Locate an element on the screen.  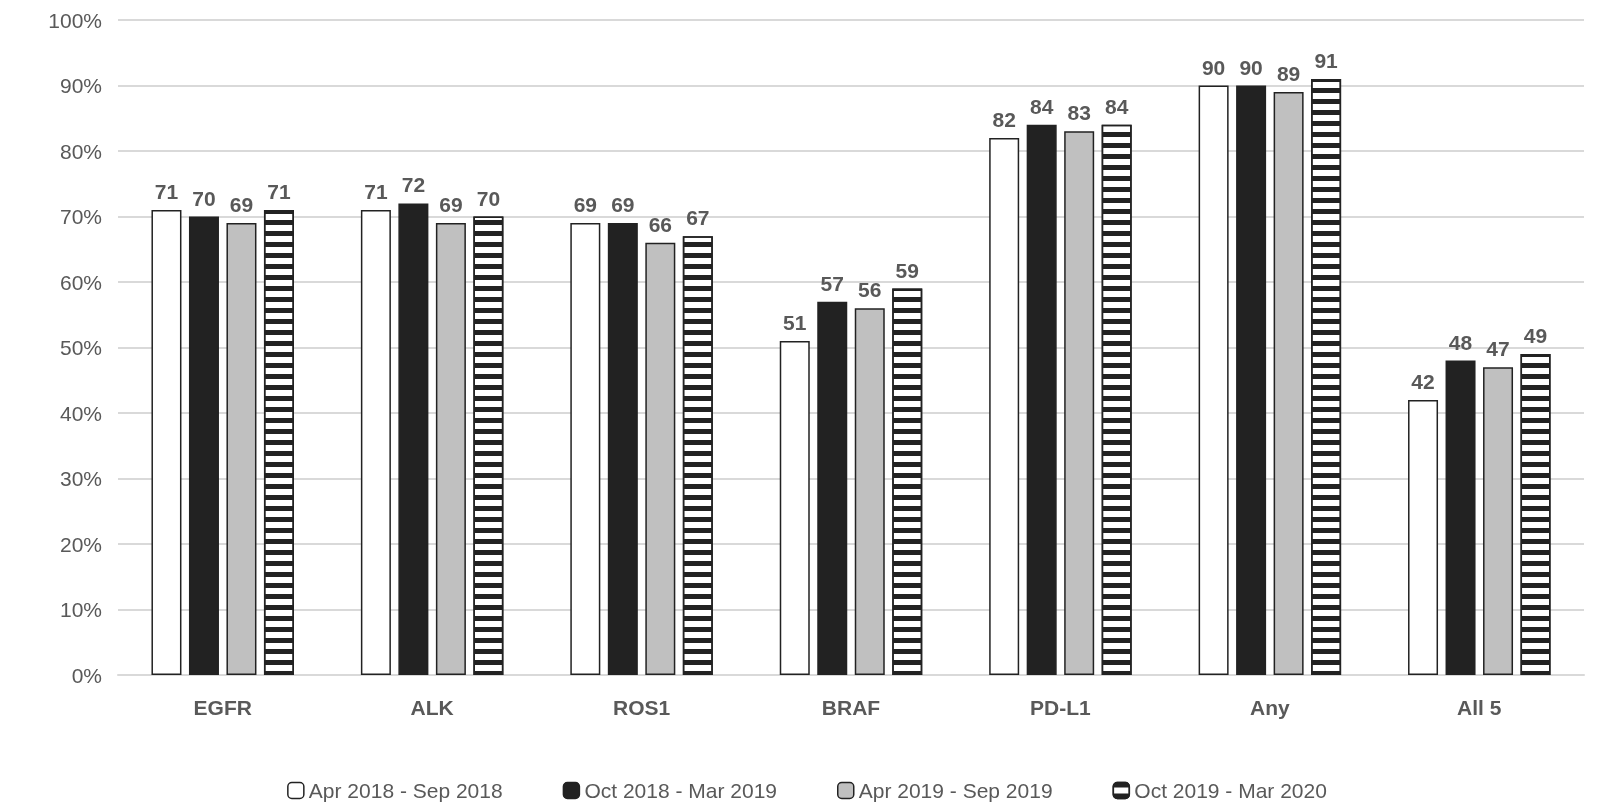
data-label: 51 is located at coordinates (795, 322).